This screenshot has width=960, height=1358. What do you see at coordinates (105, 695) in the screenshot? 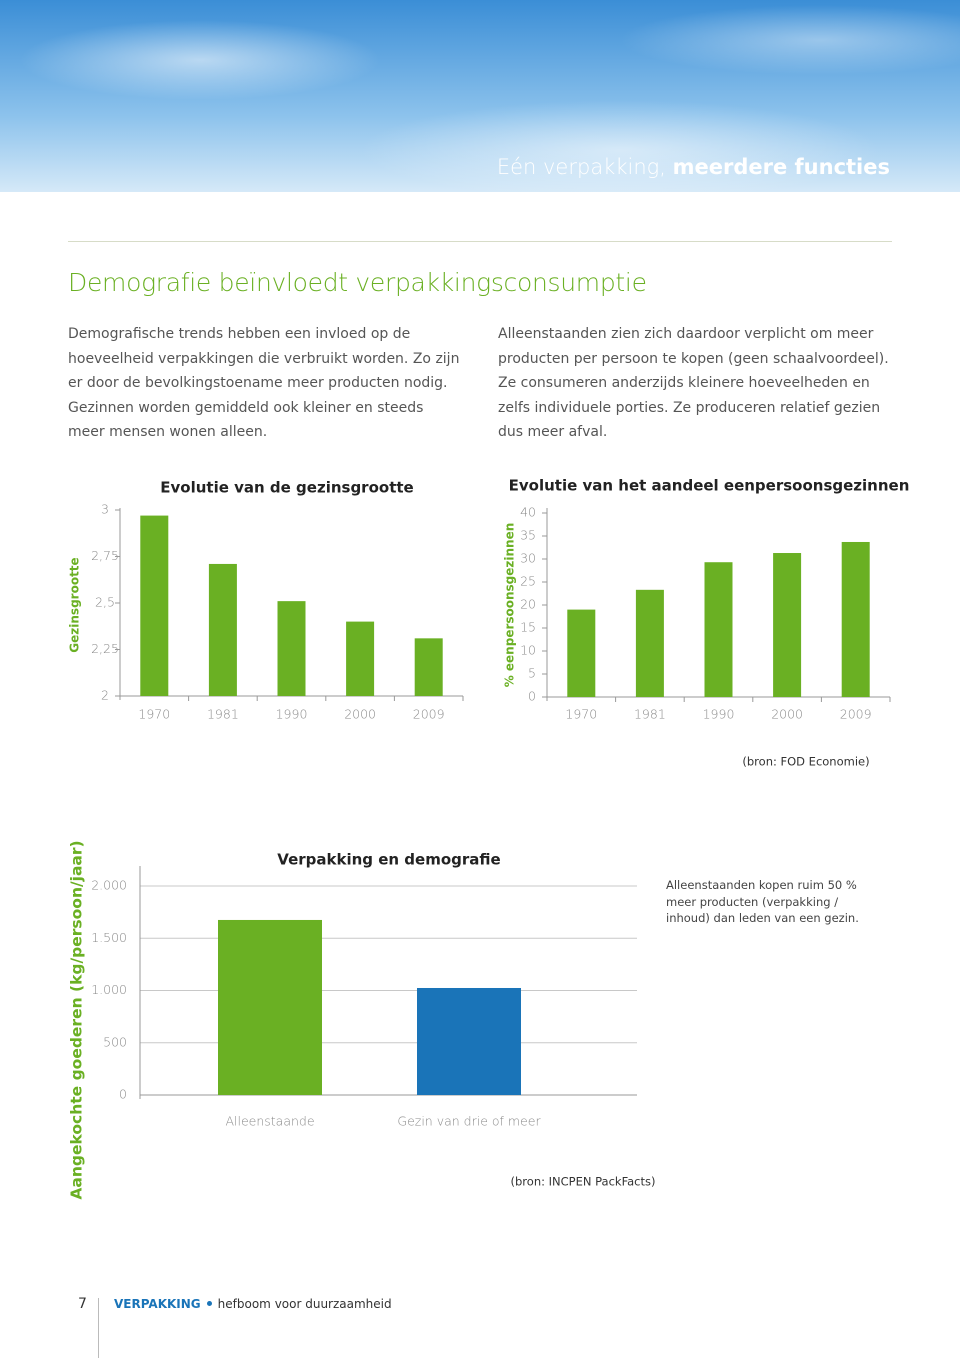
I see `y-tick-label: 2` at bounding box center [105, 695].